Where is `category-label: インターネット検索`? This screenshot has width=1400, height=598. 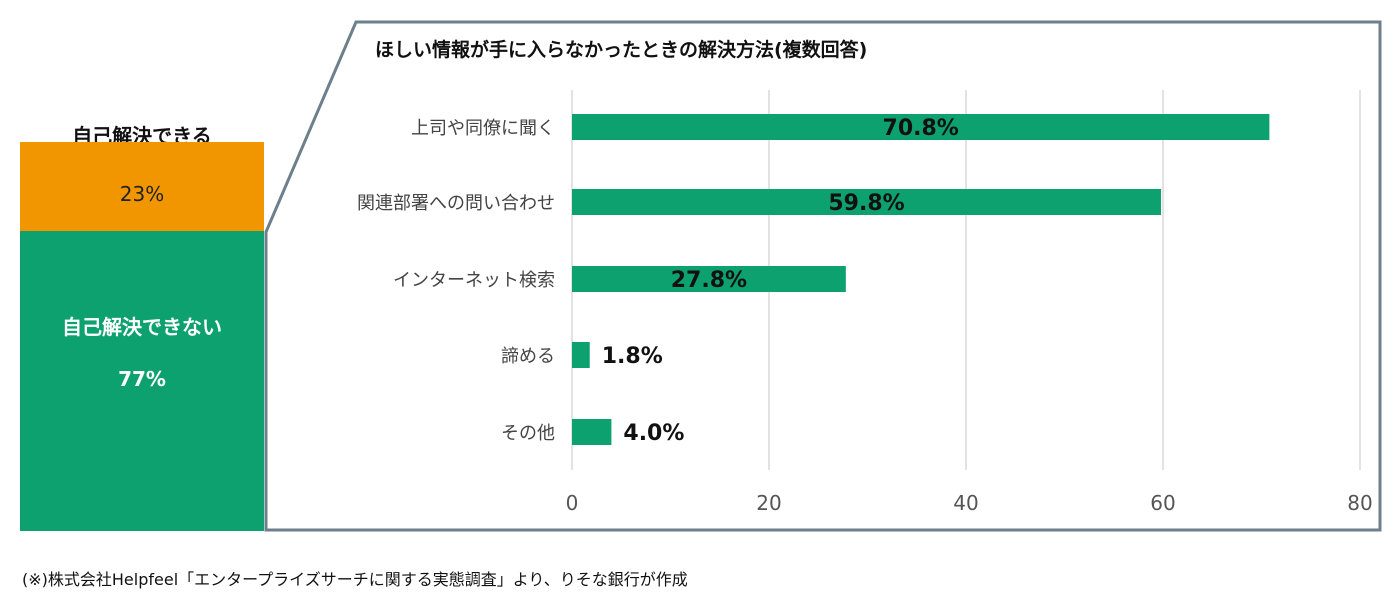
category-label: インターネット検索 is located at coordinates (474, 280).